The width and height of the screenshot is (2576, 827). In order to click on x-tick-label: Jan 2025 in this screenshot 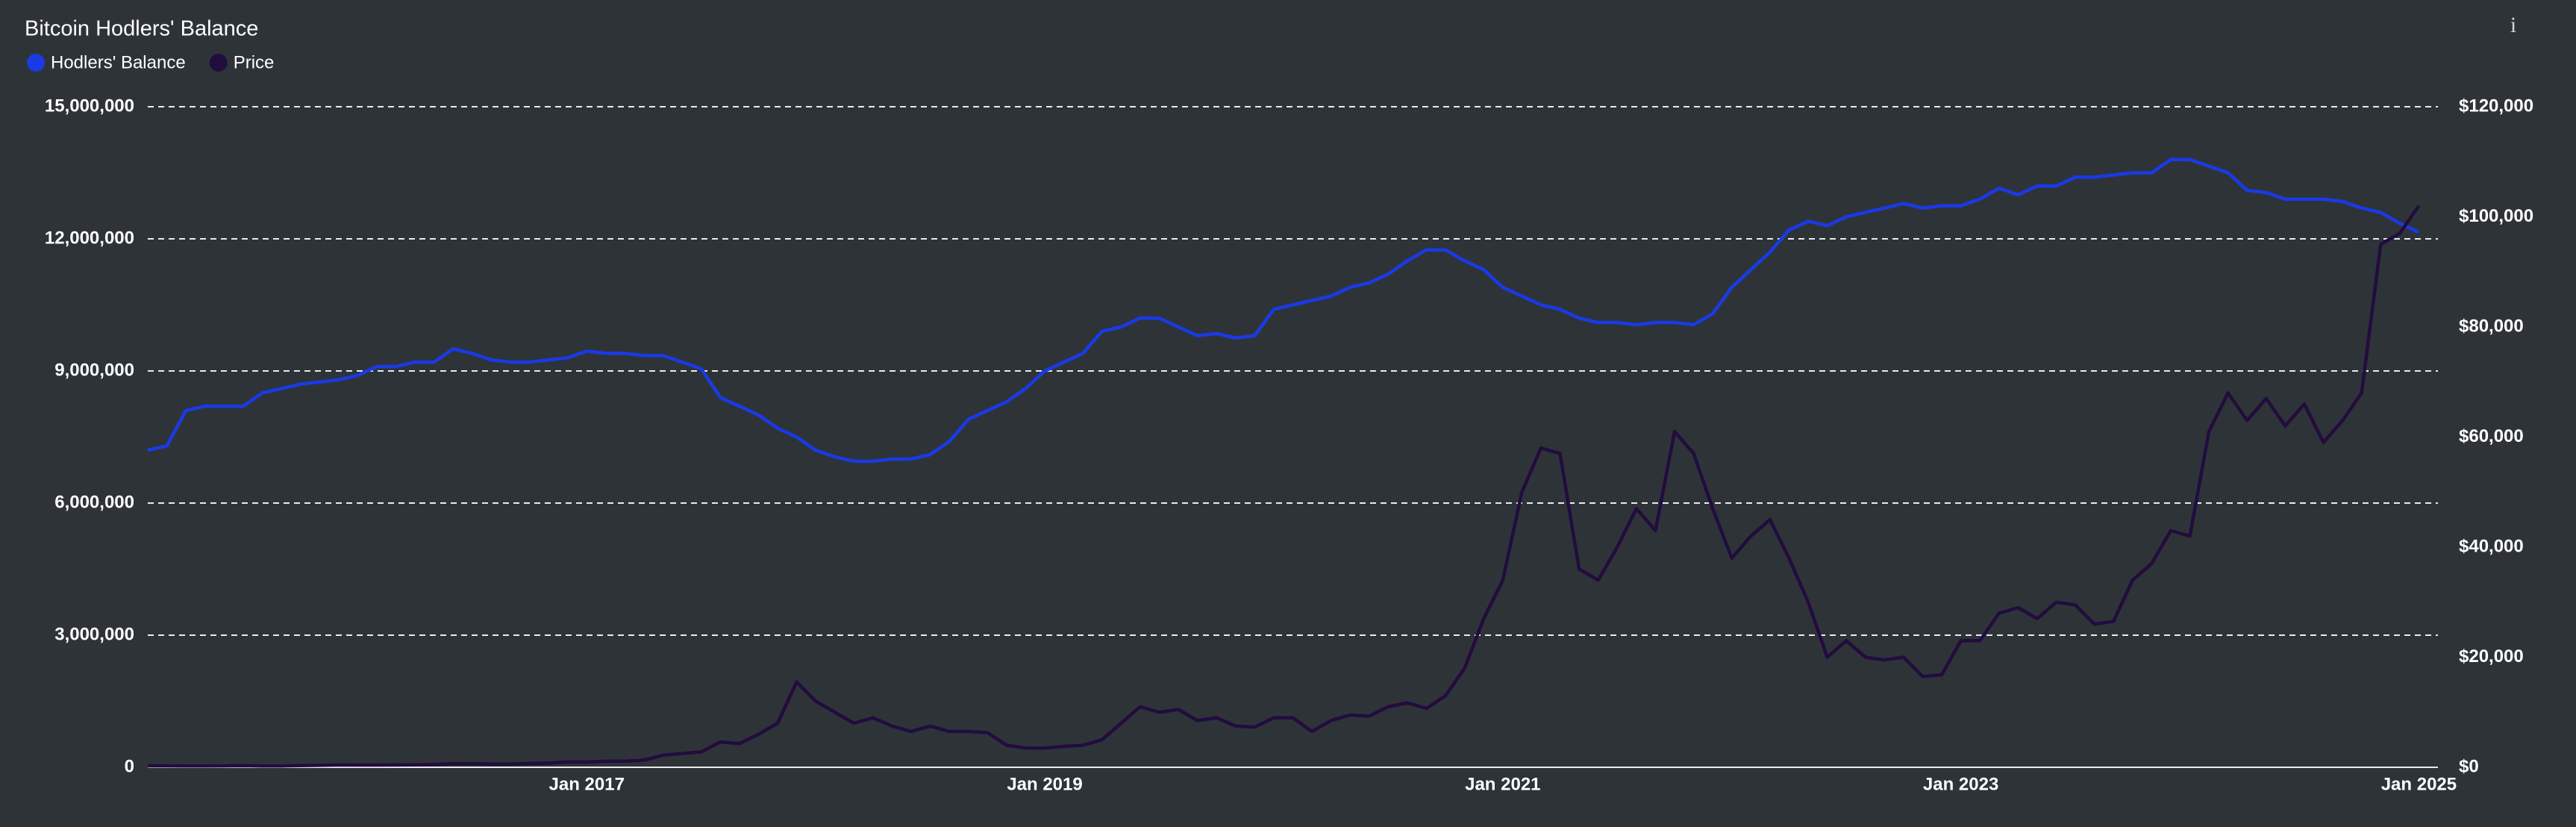, I will do `click(2419, 784)`.